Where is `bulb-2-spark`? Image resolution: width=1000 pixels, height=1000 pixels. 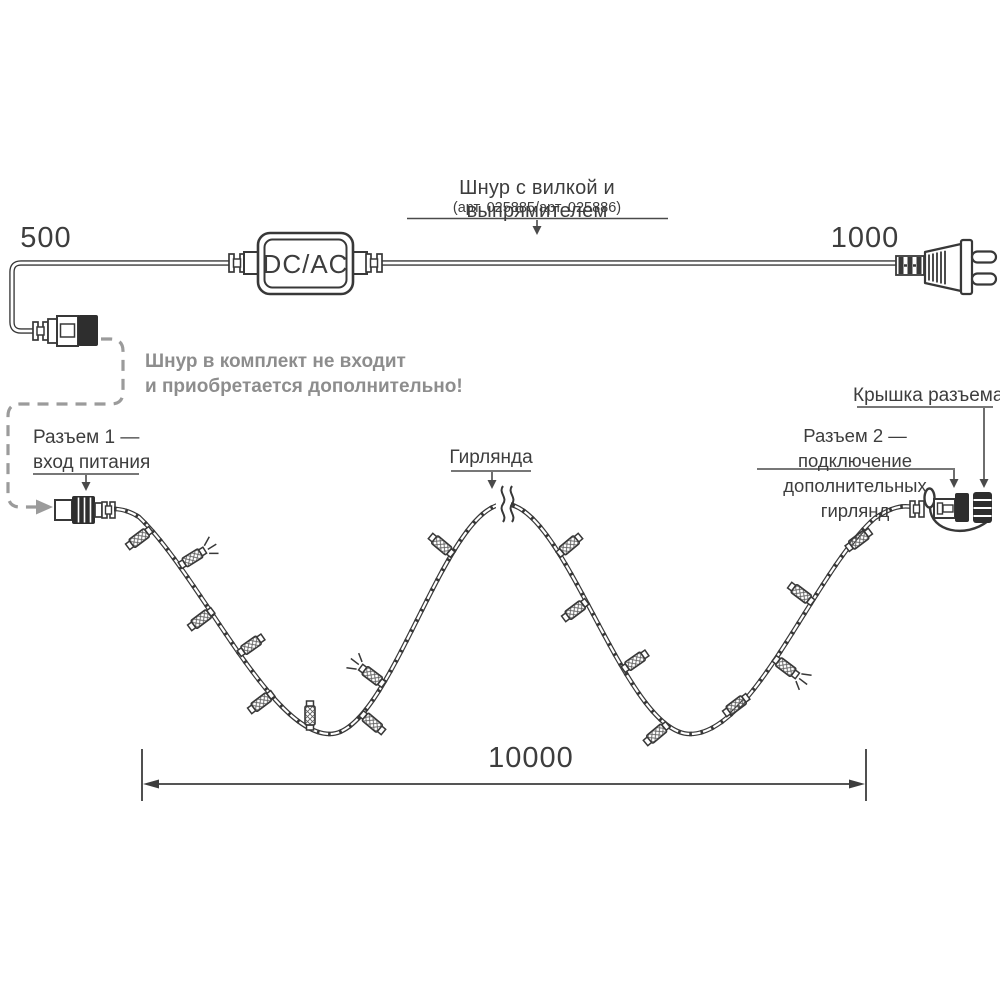
bulb-2-spark is located at coordinates (198, 555).